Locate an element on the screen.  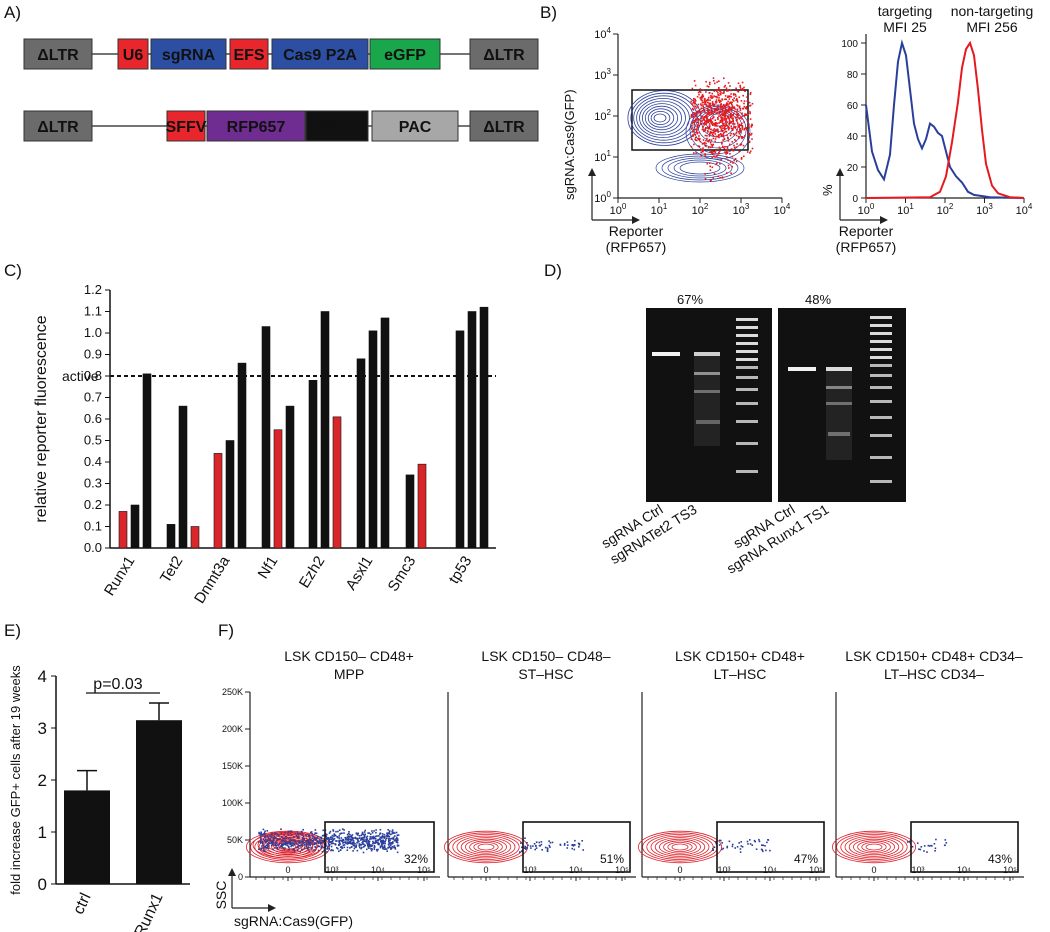
f-xtick-label: 10⁴ is located at coordinates (576, 870).